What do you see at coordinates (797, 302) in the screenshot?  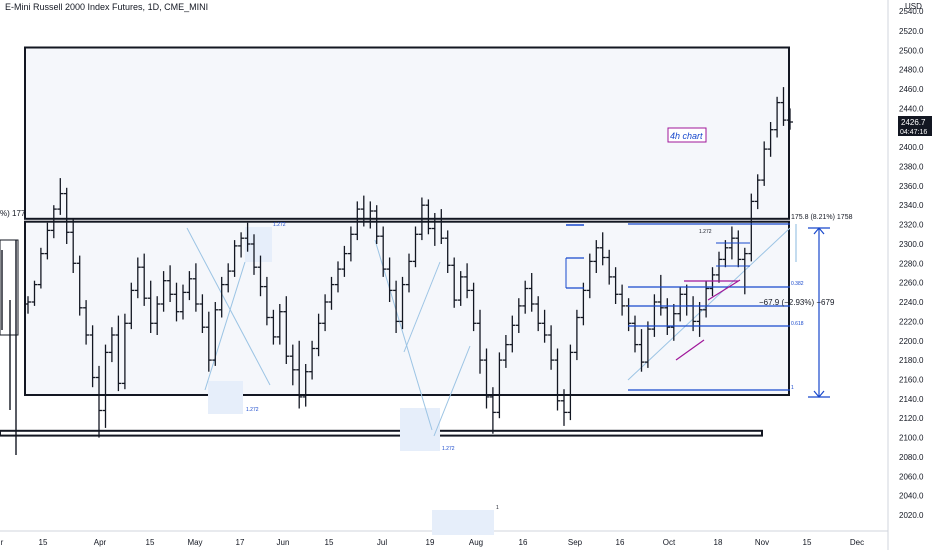 I see `position-label: −67.9 (−2.93%) −679` at bounding box center [797, 302].